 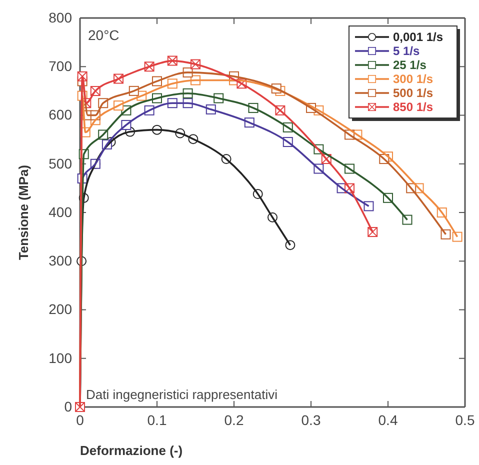 I want to click on legend-label: 0,001 1/s, so click(x=418, y=37).